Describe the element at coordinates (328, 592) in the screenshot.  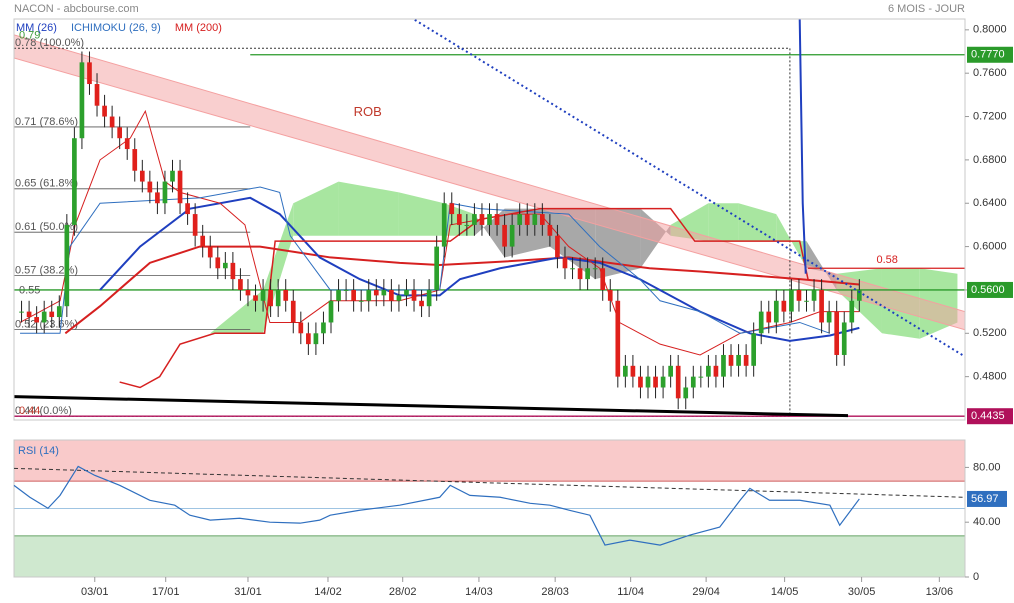
I see `x-tick-label: 14/02` at that location.